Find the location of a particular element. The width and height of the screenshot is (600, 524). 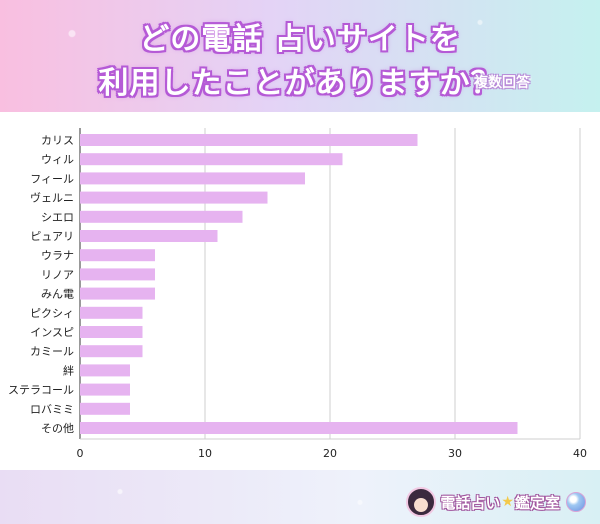

logo-text-part2: 鑑定室 is located at coordinates (537, 502).